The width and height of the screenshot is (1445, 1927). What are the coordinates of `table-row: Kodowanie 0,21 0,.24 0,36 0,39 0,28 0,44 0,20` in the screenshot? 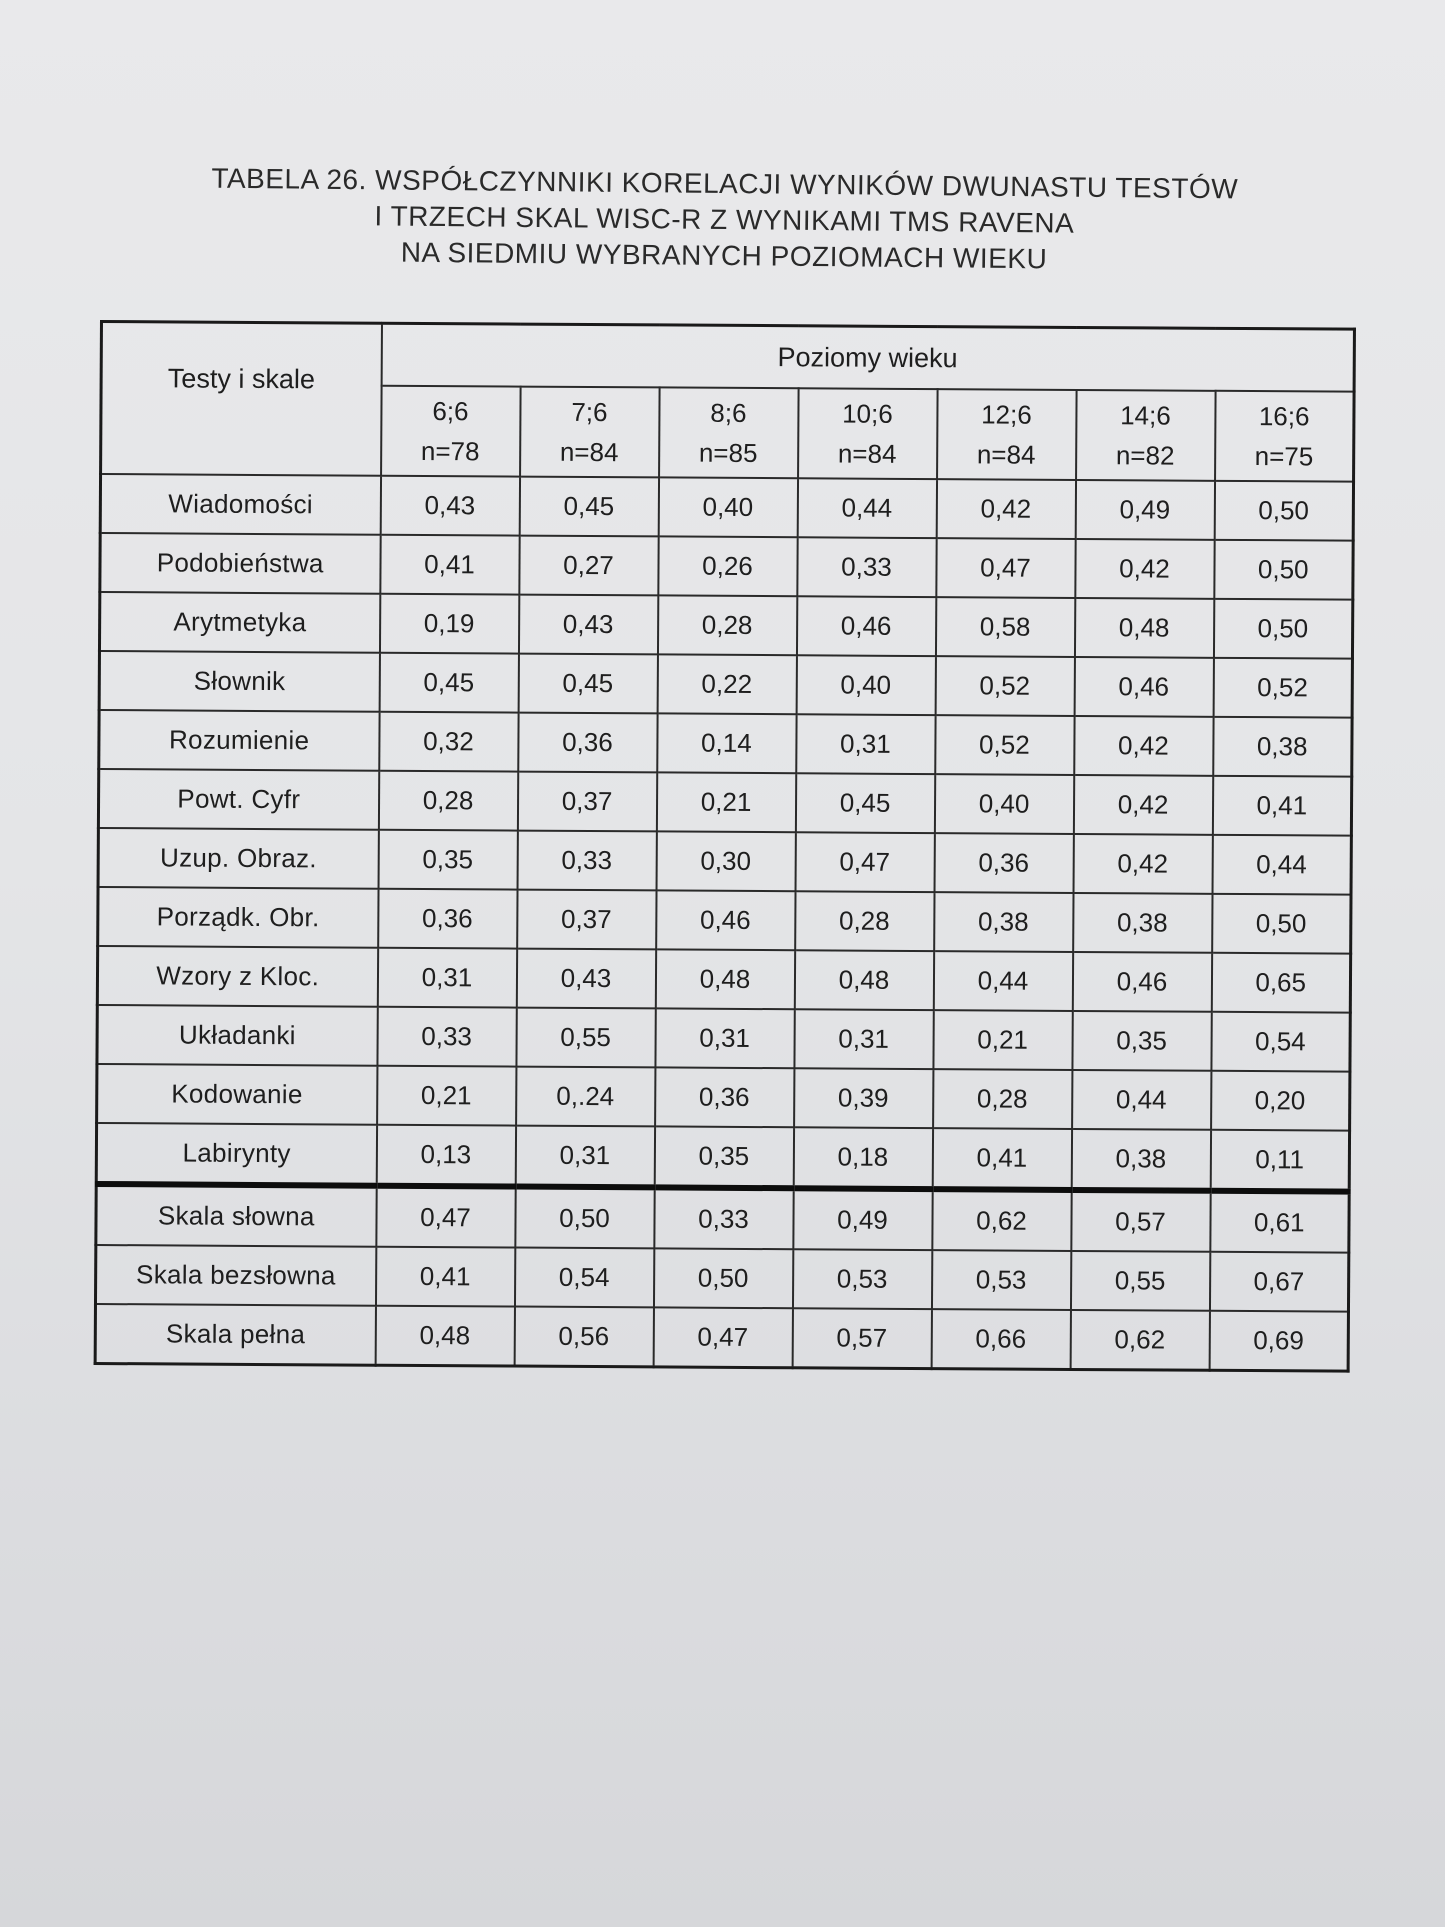 It's located at (723, 1097).